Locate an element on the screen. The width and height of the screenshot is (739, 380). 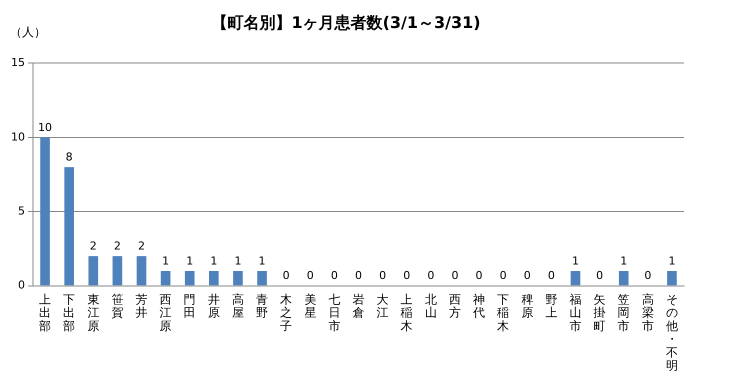
x-tick-label: 笠岡市 is located at coordinates (624, 312).